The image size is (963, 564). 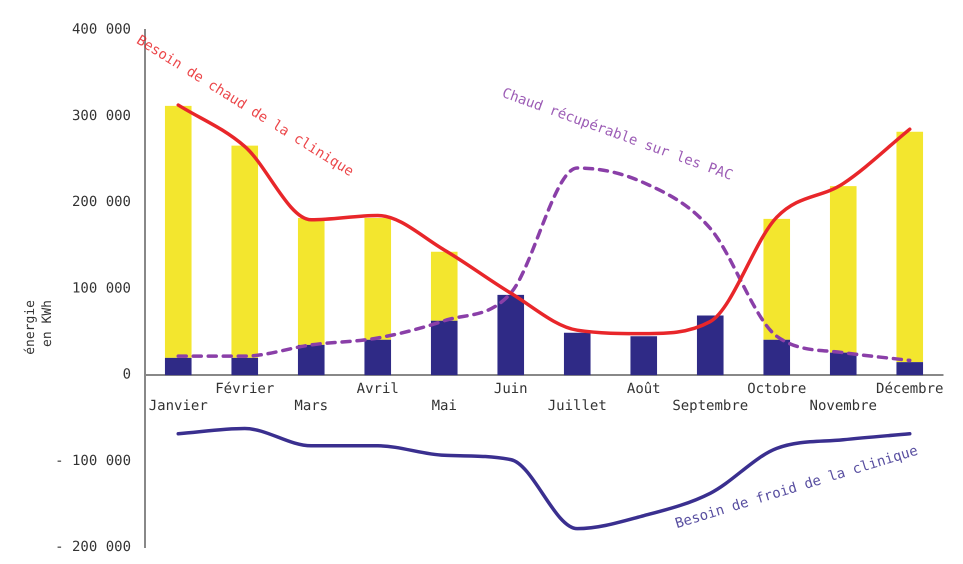 What do you see at coordinates (377, 389) in the screenshot?
I see `x-tick-label: Avril` at bounding box center [377, 389].